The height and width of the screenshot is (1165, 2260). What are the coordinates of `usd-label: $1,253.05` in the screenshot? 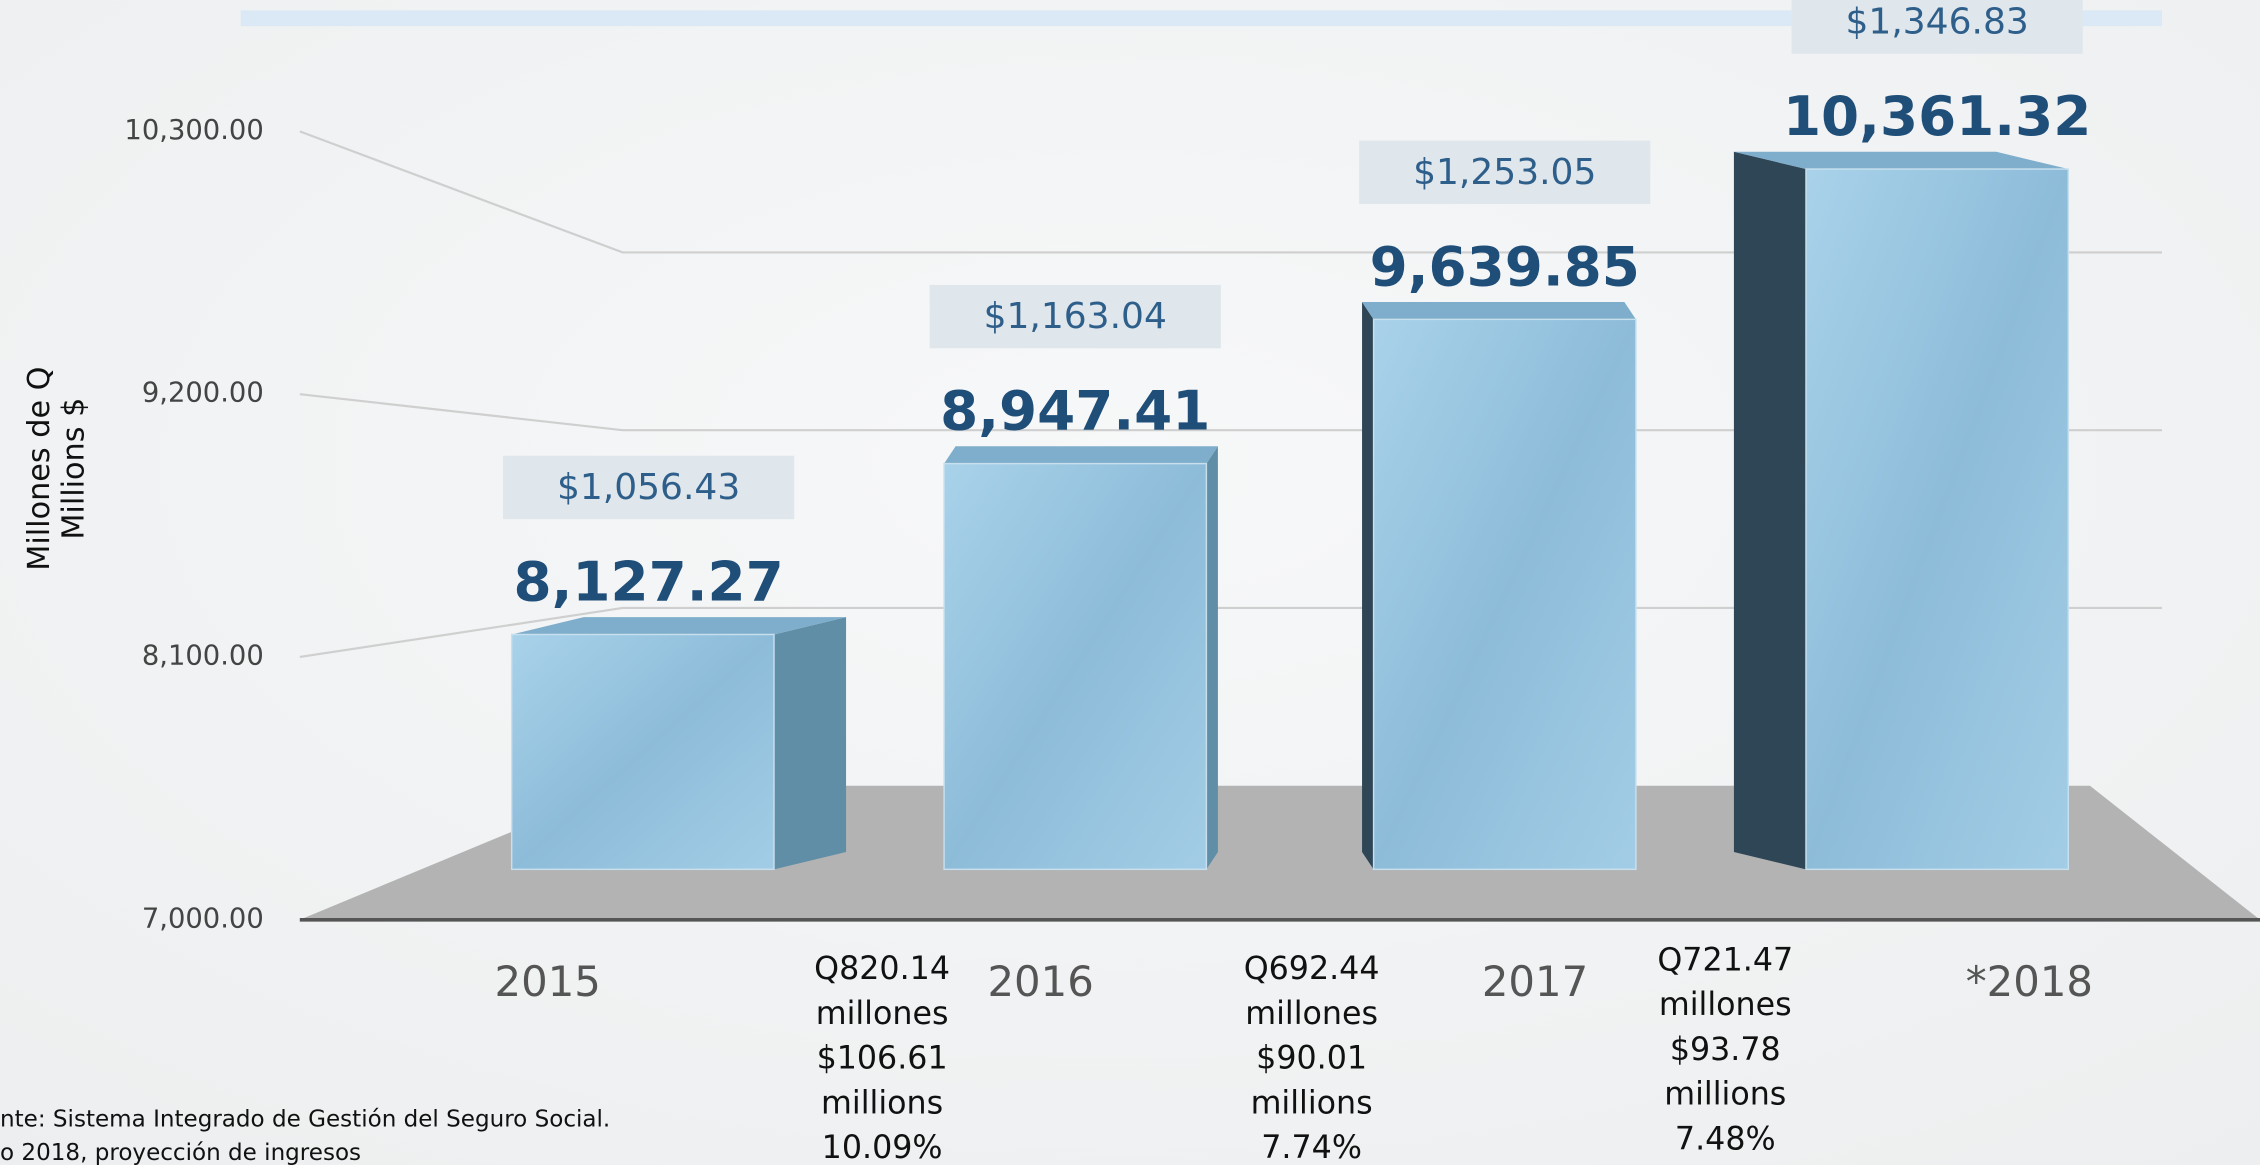 It's located at (1504, 172).